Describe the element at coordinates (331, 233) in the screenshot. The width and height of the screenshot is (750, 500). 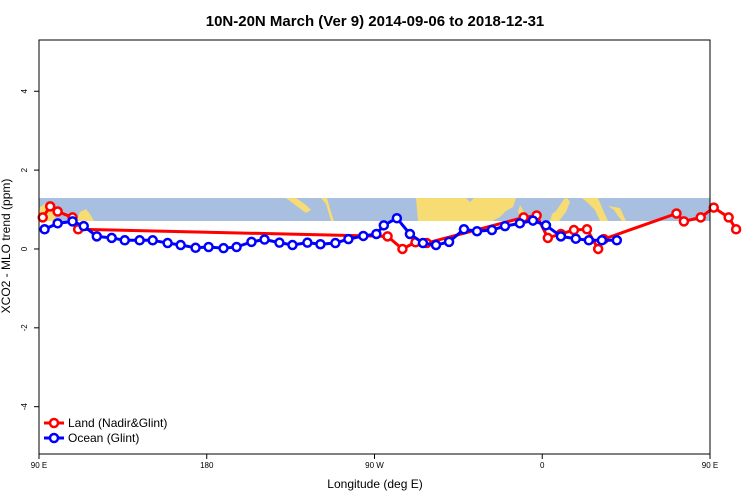
I see `ocean-series` at that location.